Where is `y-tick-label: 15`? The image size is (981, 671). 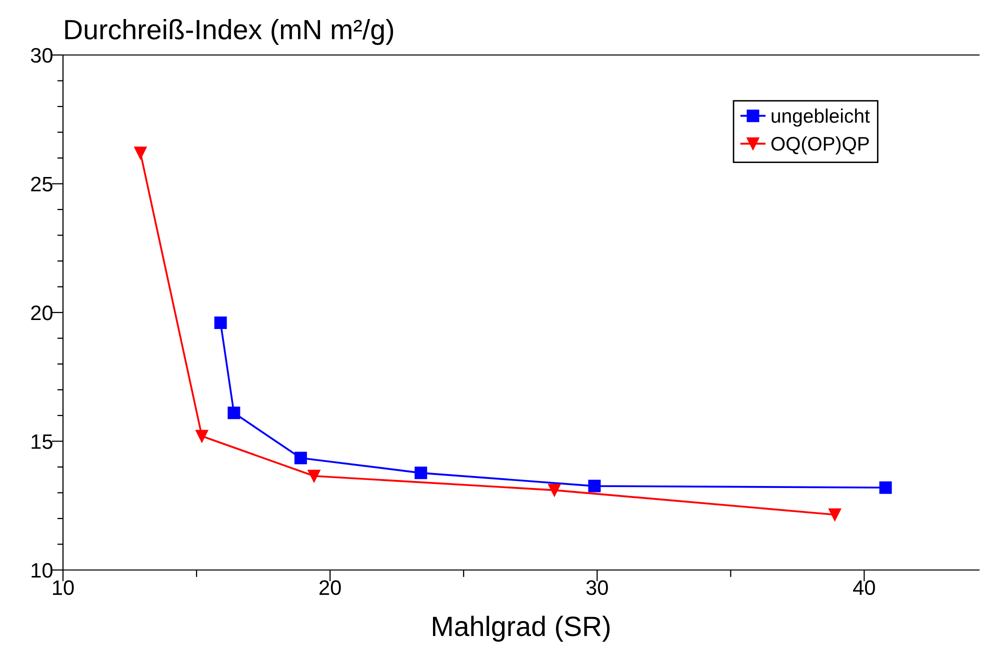
y-tick-label: 15 is located at coordinates (42, 442).